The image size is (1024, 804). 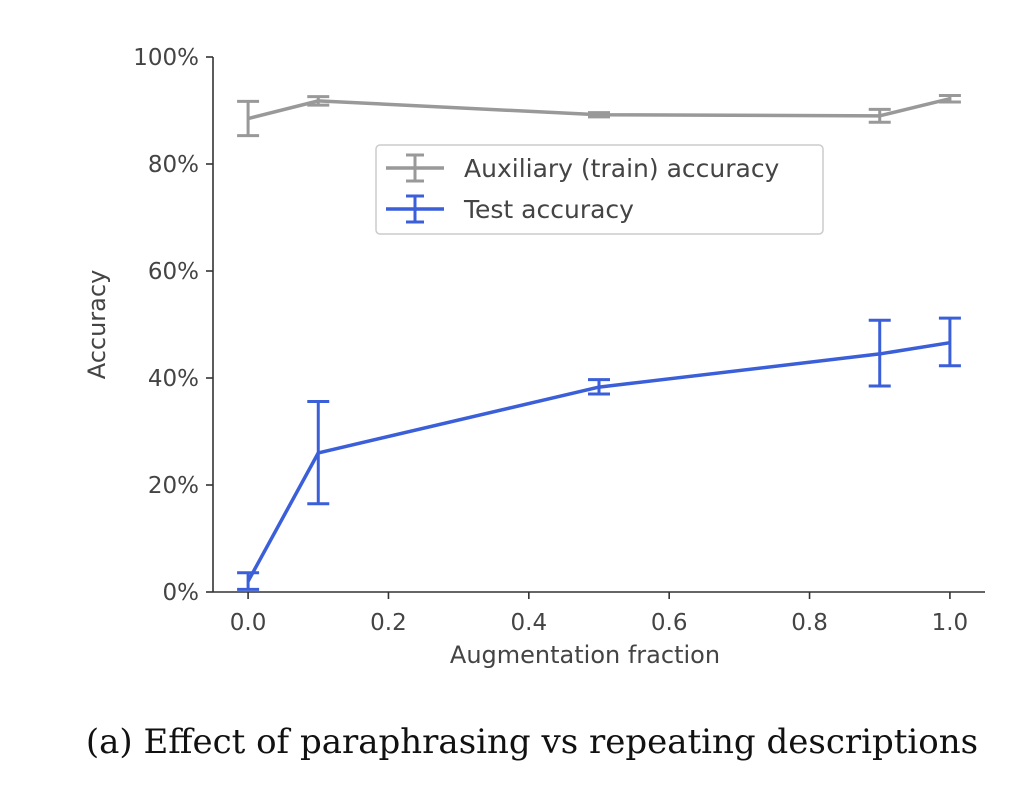 I want to click on legend-test-label: Test accuracy, so click(x=548, y=209).